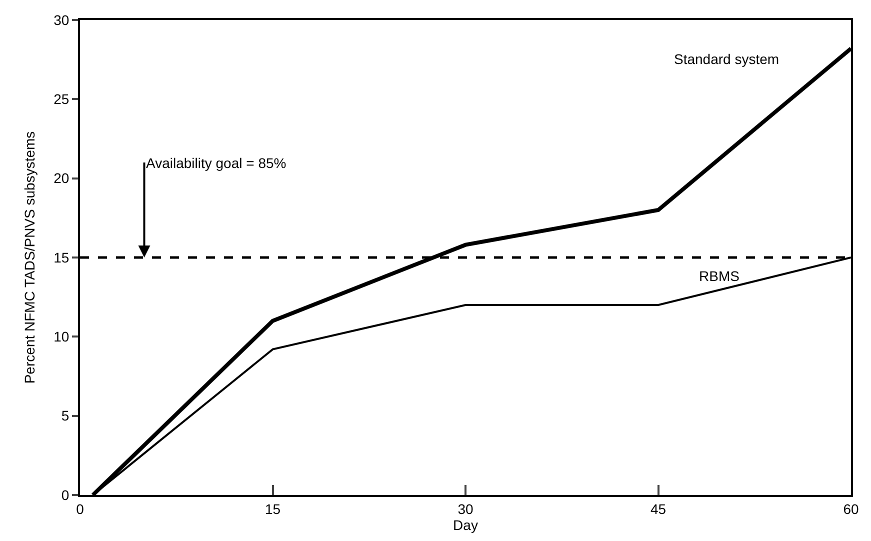 This screenshot has width=871, height=541. What do you see at coordinates (727, 59) in the screenshot?
I see `text: Standard system` at bounding box center [727, 59].